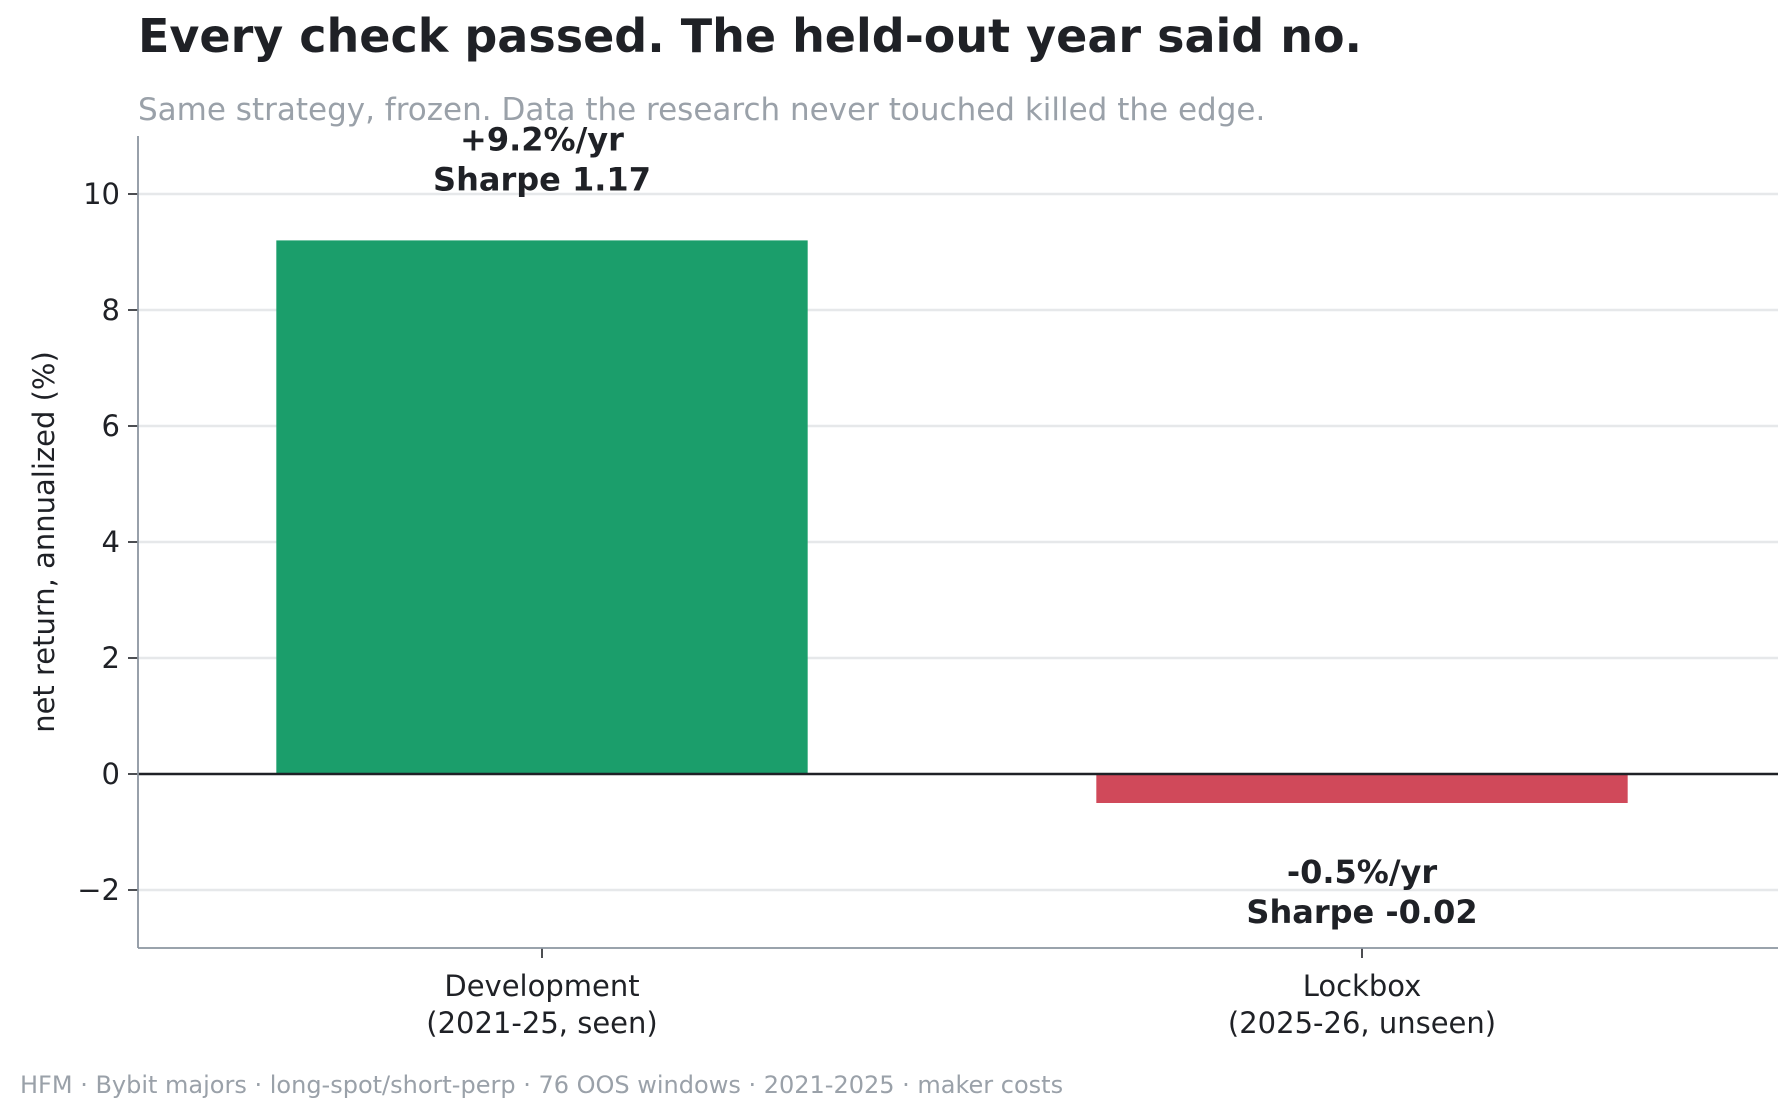  I want to click on y-tick-label: 4, so click(111, 542).